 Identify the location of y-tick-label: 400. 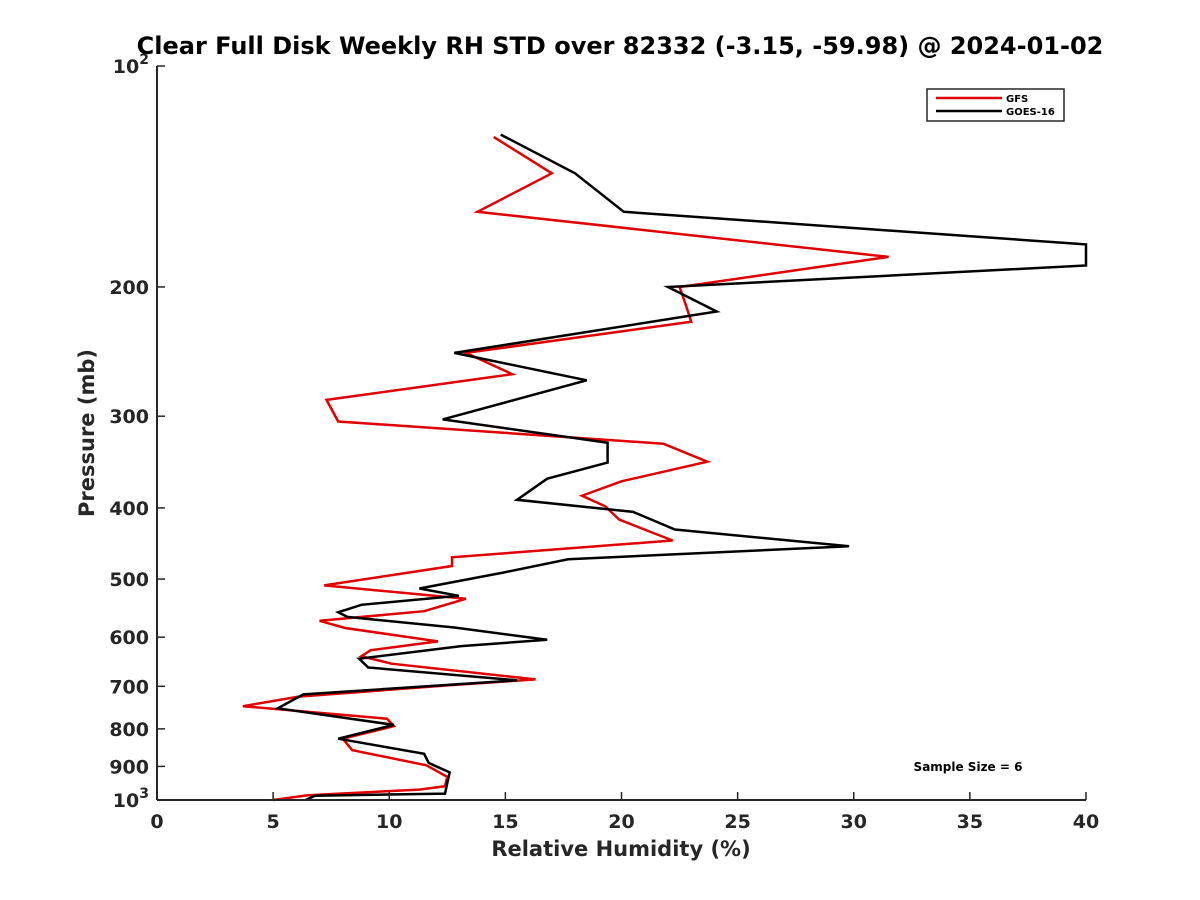
(129, 509).